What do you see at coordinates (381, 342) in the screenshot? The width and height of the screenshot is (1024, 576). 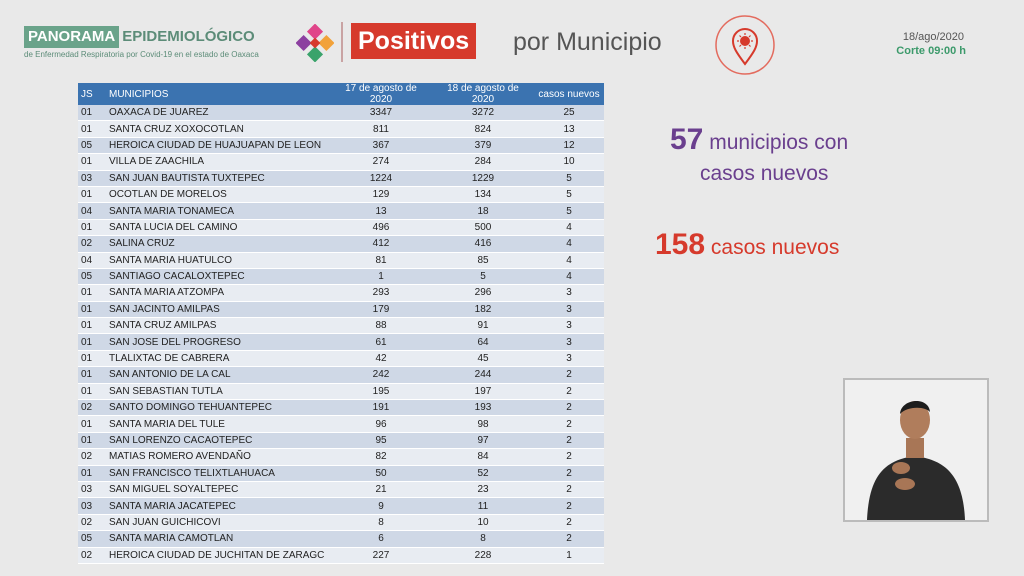 I see `cell-aug17: 61` at bounding box center [381, 342].